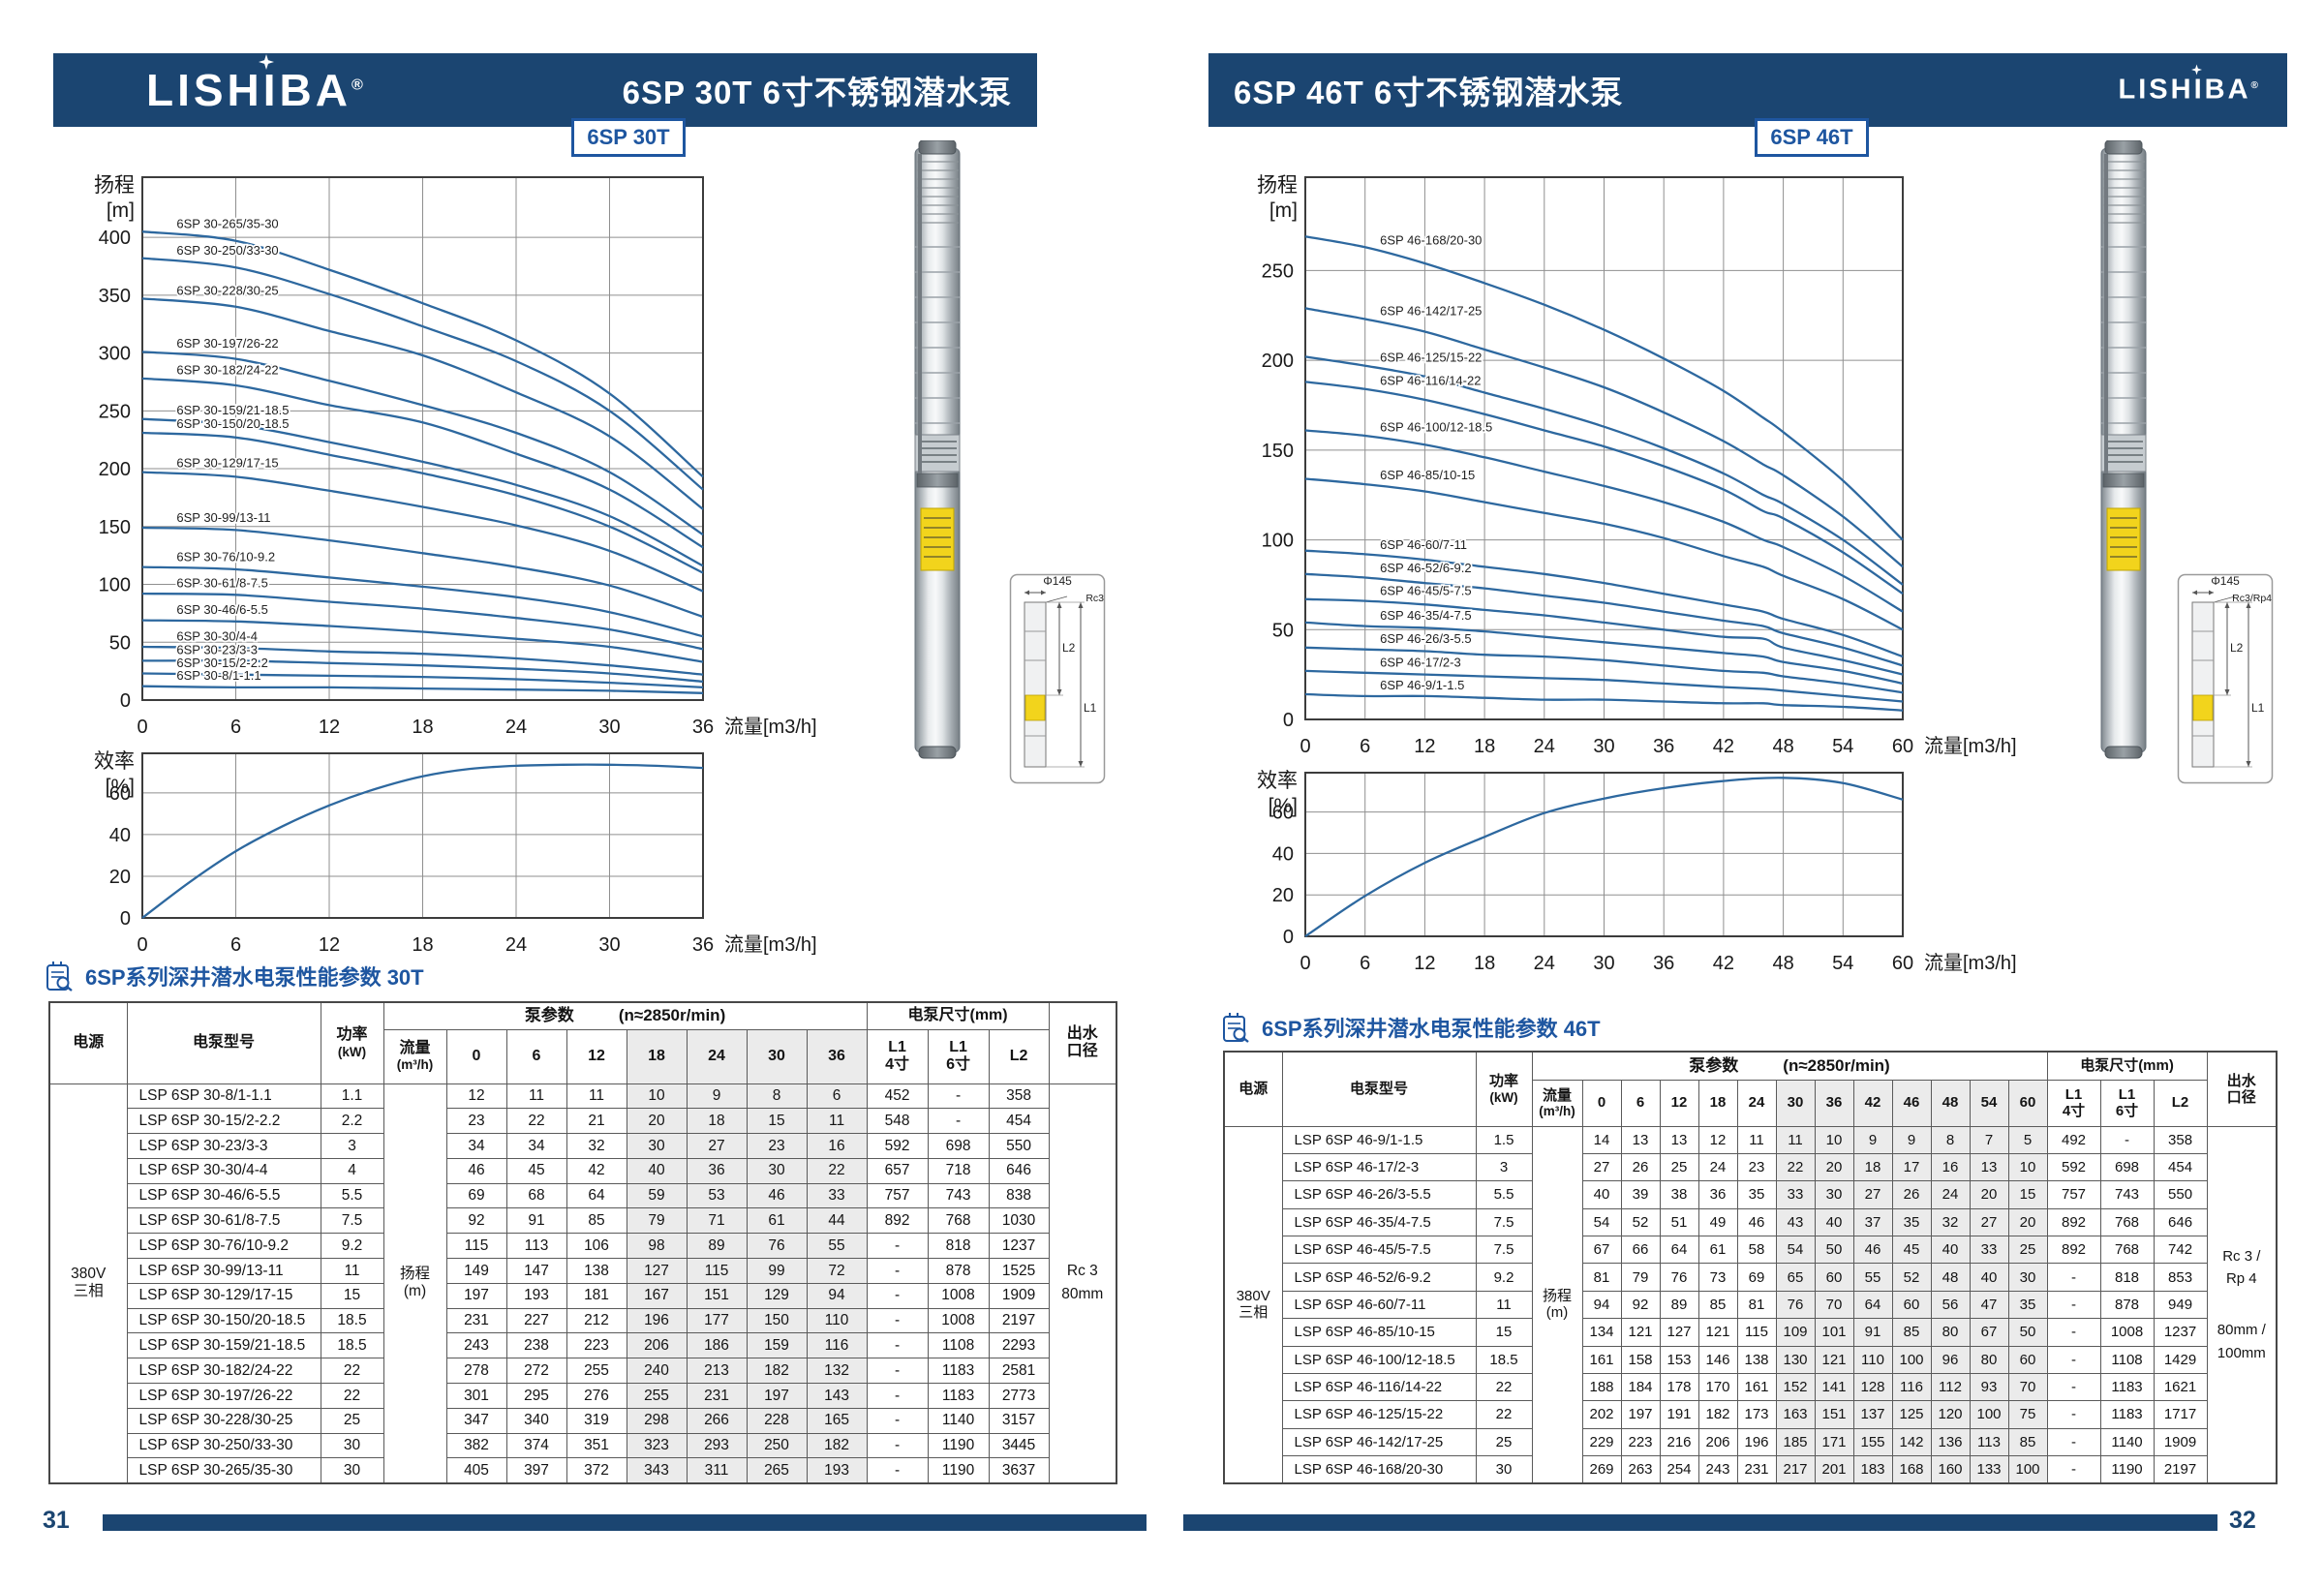 The width and height of the screenshot is (2324, 1587). I want to click on model-cell: LSP 6SP 30-99/13-11, so click(224, 1271).